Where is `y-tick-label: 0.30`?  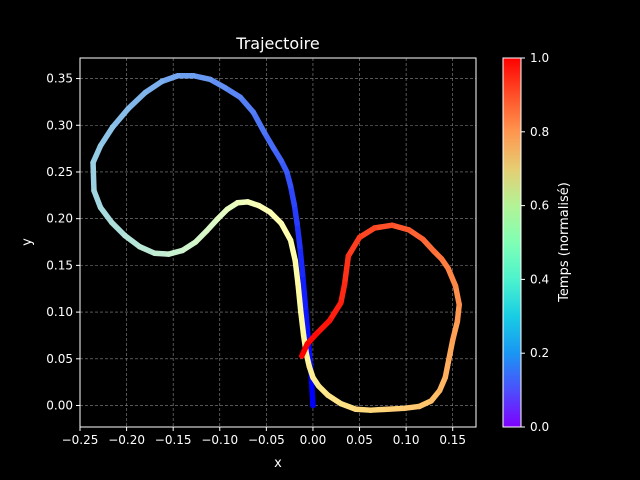
y-tick-label: 0.30 is located at coordinates (59, 125).